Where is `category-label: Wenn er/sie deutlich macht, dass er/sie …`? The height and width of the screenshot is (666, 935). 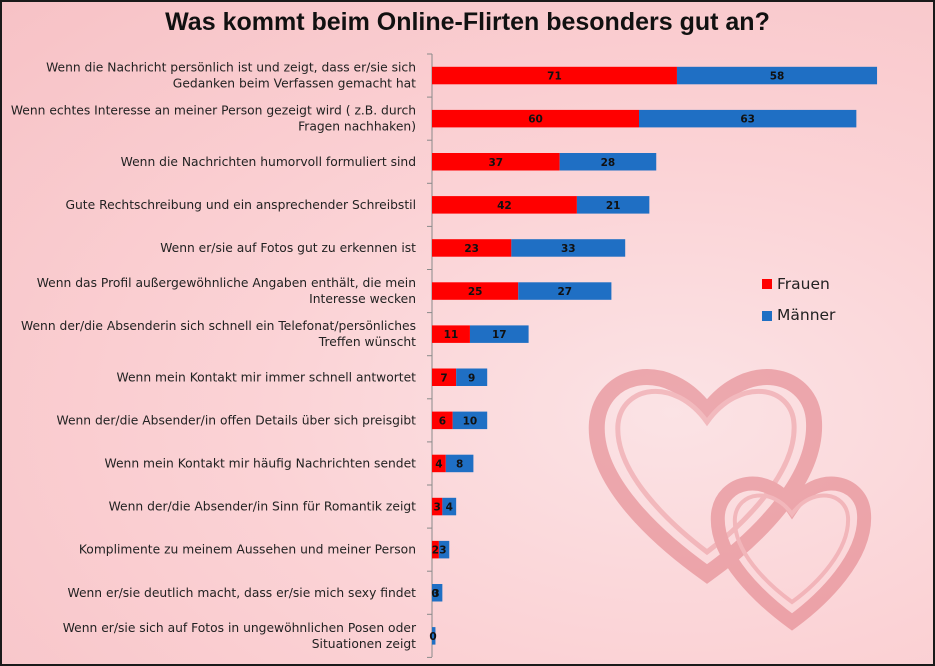 category-label: Wenn er/sie deutlich macht, dass er/sie … is located at coordinates (242, 593).